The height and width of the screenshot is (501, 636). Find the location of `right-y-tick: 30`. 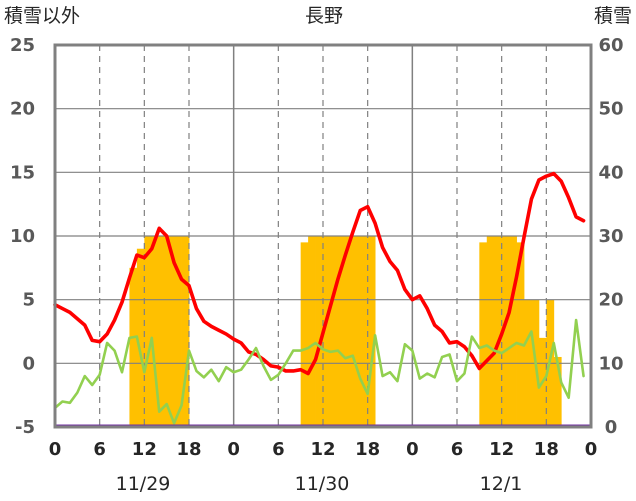

right-y-tick: 30 is located at coordinates (610, 236).